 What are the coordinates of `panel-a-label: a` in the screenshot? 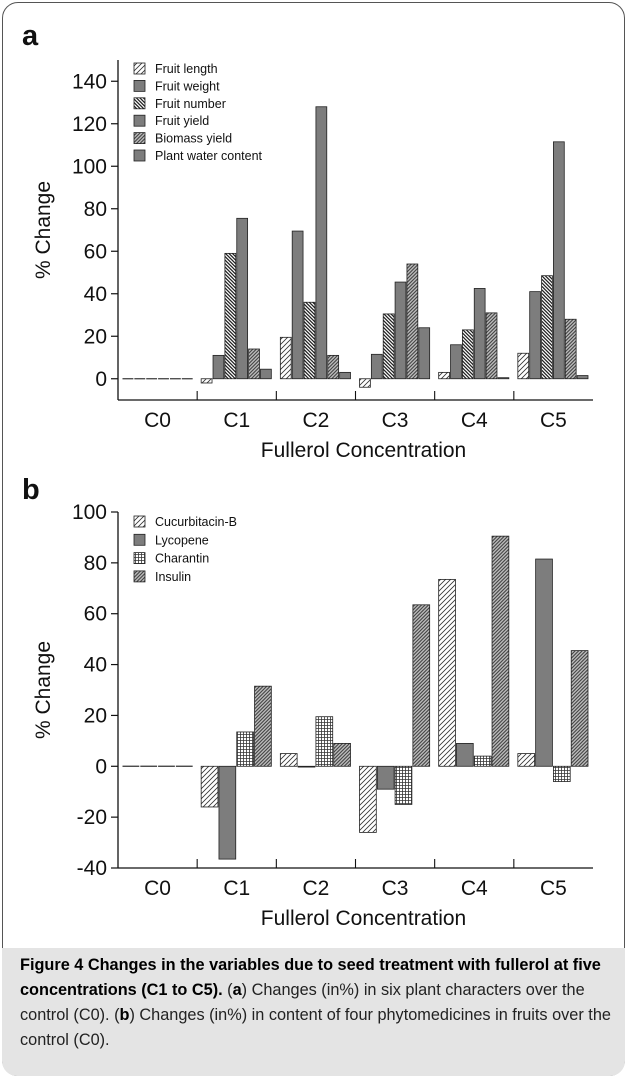 It's located at (30, 36).